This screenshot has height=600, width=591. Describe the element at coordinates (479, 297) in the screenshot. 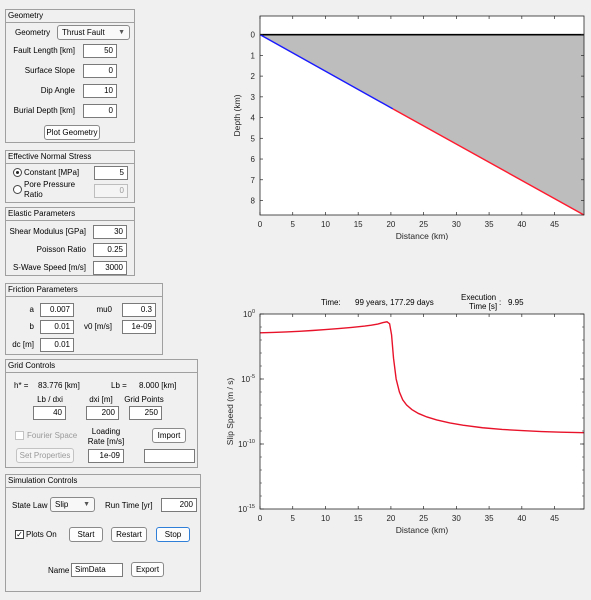

I see `execution-time-label-line1: Execution` at that location.